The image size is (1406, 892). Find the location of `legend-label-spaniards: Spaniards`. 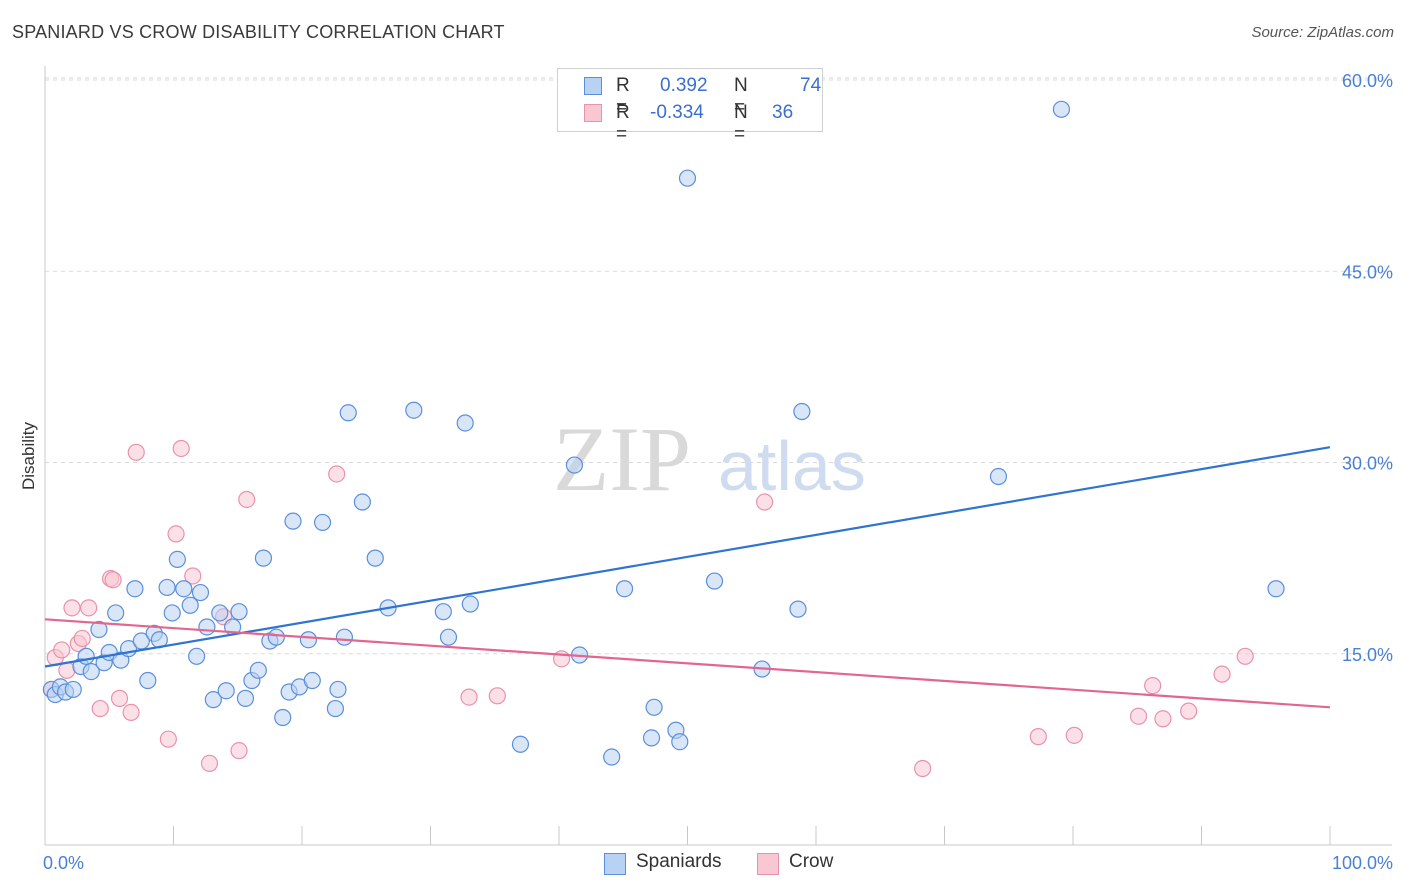

legend-label-spaniards: Spaniards is located at coordinates (679, 861).